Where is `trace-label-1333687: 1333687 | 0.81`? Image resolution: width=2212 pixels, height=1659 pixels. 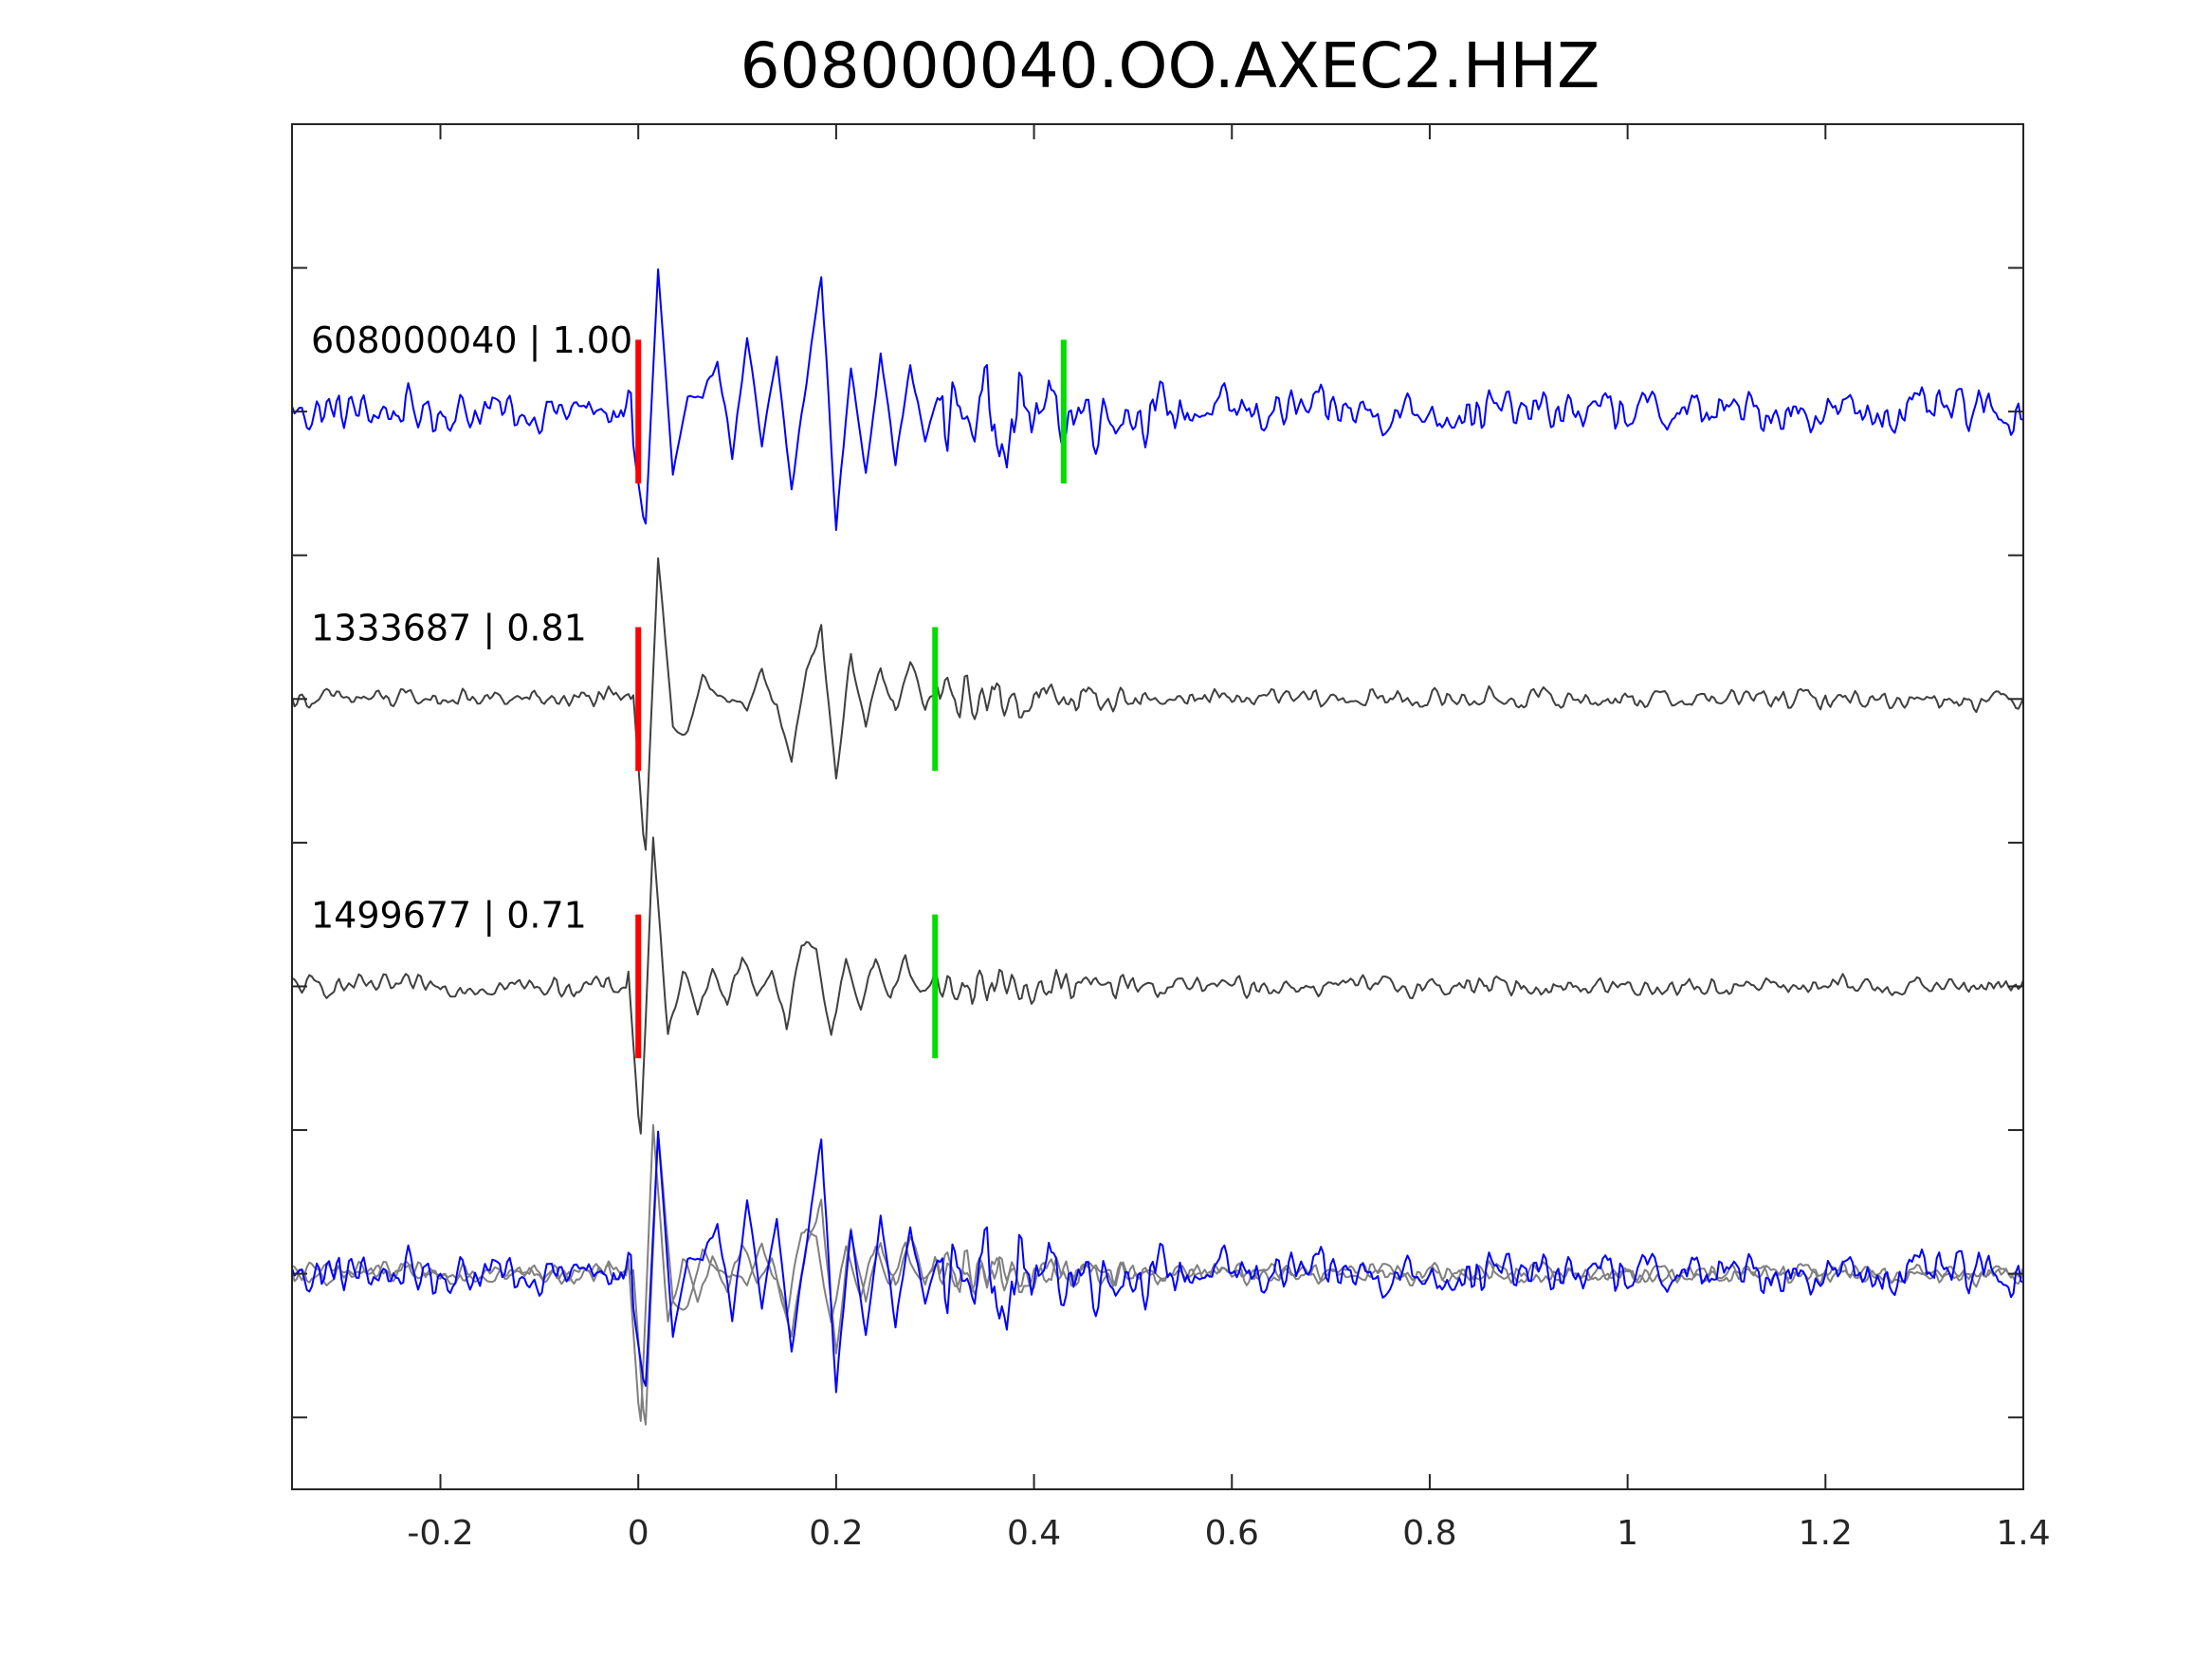
trace-label-1333687: 1333687 | 0.81 is located at coordinates (449, 628).